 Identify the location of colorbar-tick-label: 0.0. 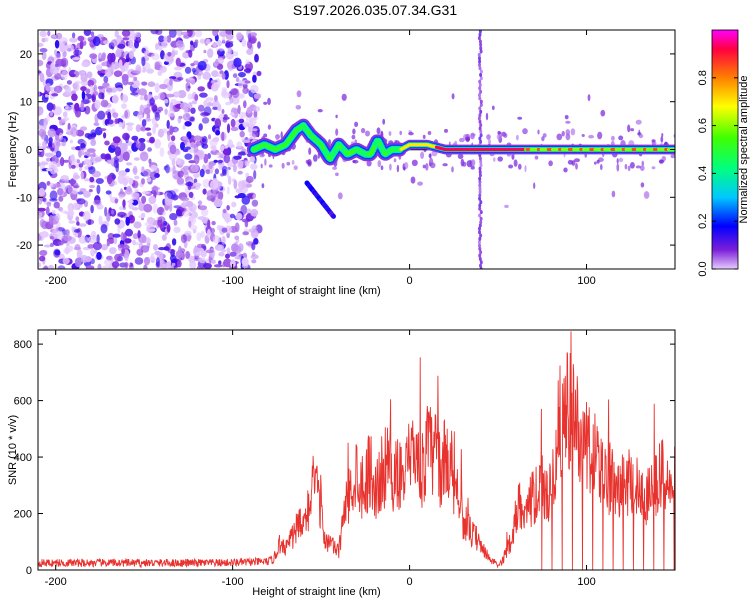
(703, 268).